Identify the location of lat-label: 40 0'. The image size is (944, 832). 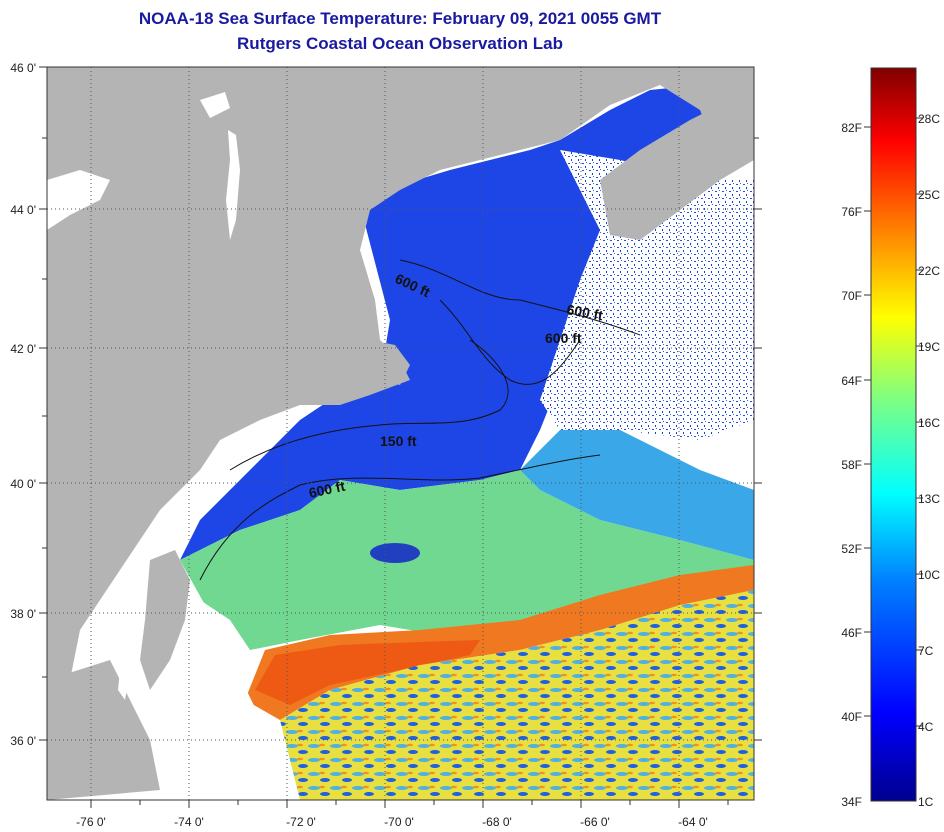
(23, 484).